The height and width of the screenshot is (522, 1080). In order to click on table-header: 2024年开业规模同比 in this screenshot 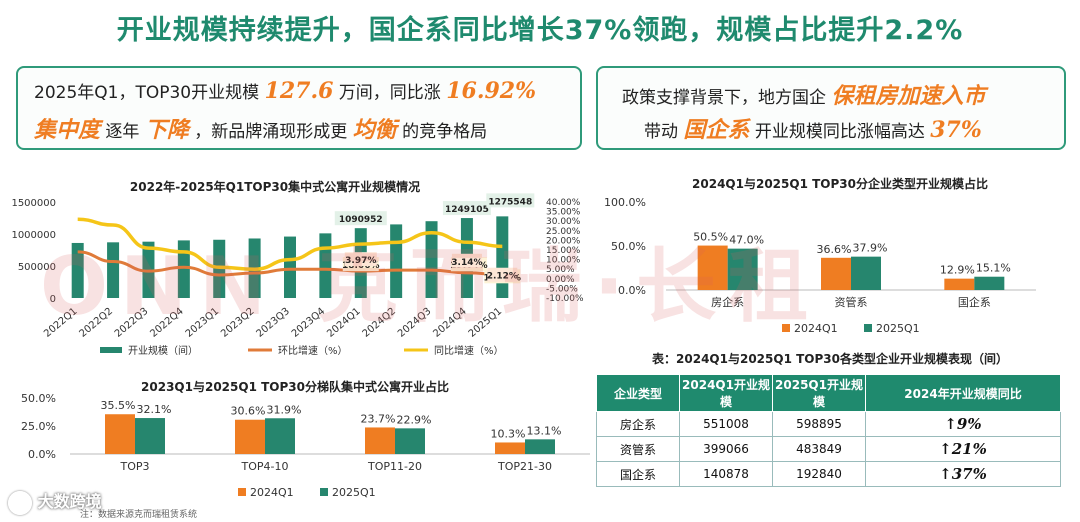, I will do `click(963, 393)`.